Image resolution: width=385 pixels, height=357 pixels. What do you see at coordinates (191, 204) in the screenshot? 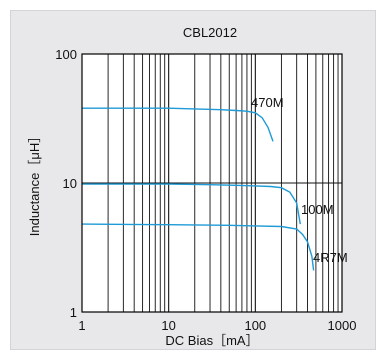
I see `series-line-100M` at bounding box center [191, 204].